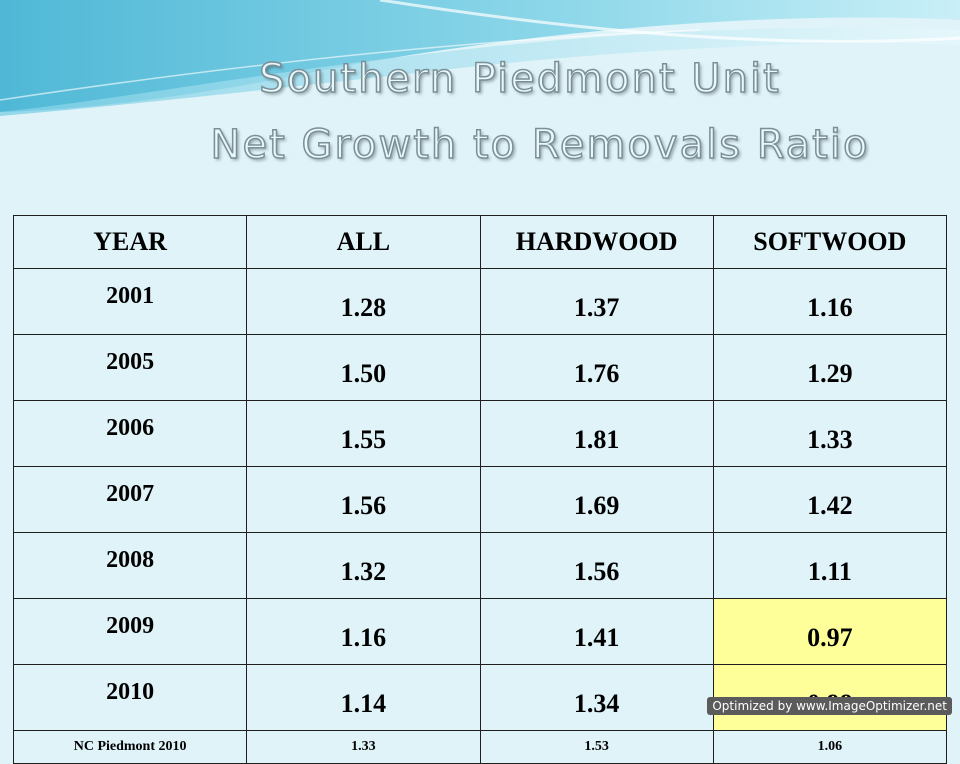  What do you see at coordinates (363, 631) in the screenshot?
I see `all-cell: 1.16` at bounding box center [363, 631].